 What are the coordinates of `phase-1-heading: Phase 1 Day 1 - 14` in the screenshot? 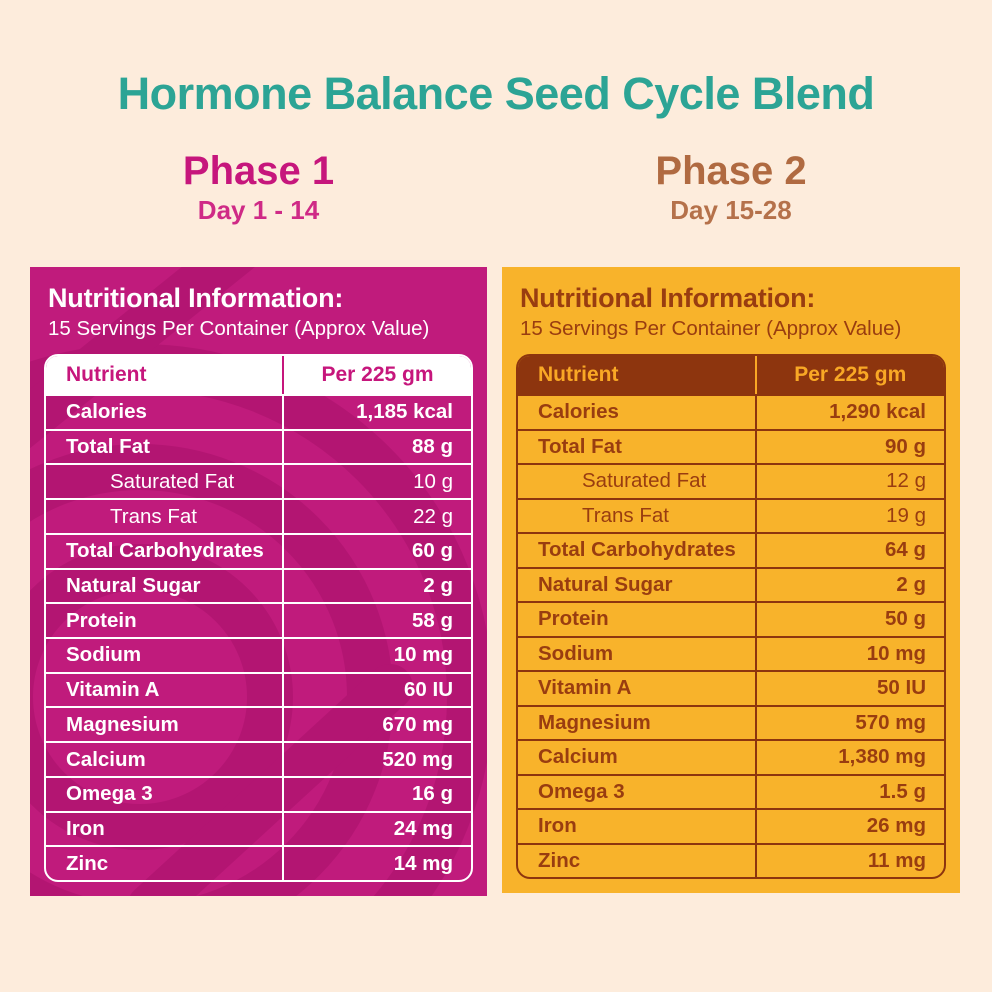 It's located at (258, 188).